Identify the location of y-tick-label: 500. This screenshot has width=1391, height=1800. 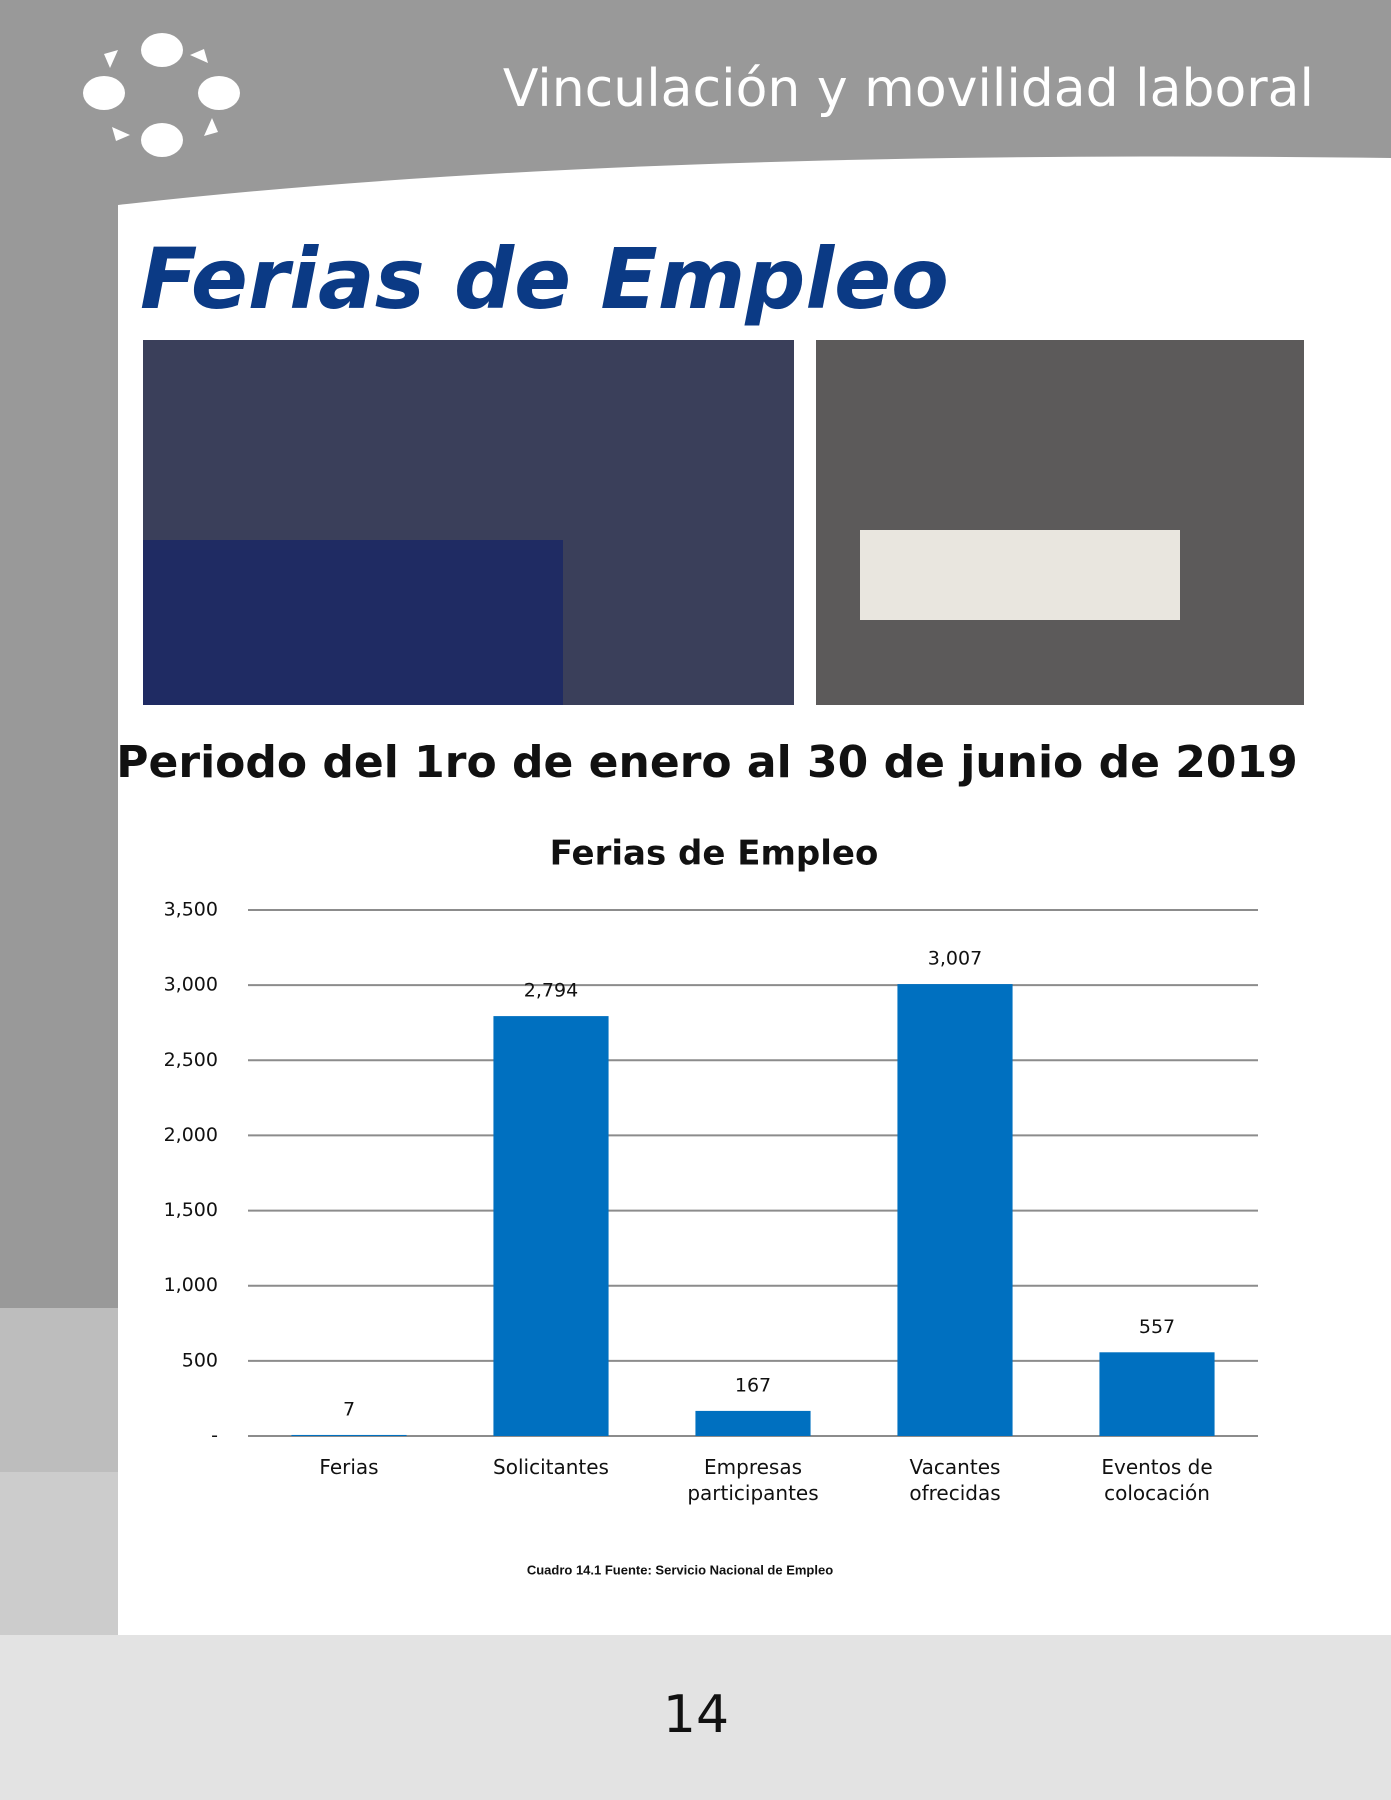
(200, 1360).